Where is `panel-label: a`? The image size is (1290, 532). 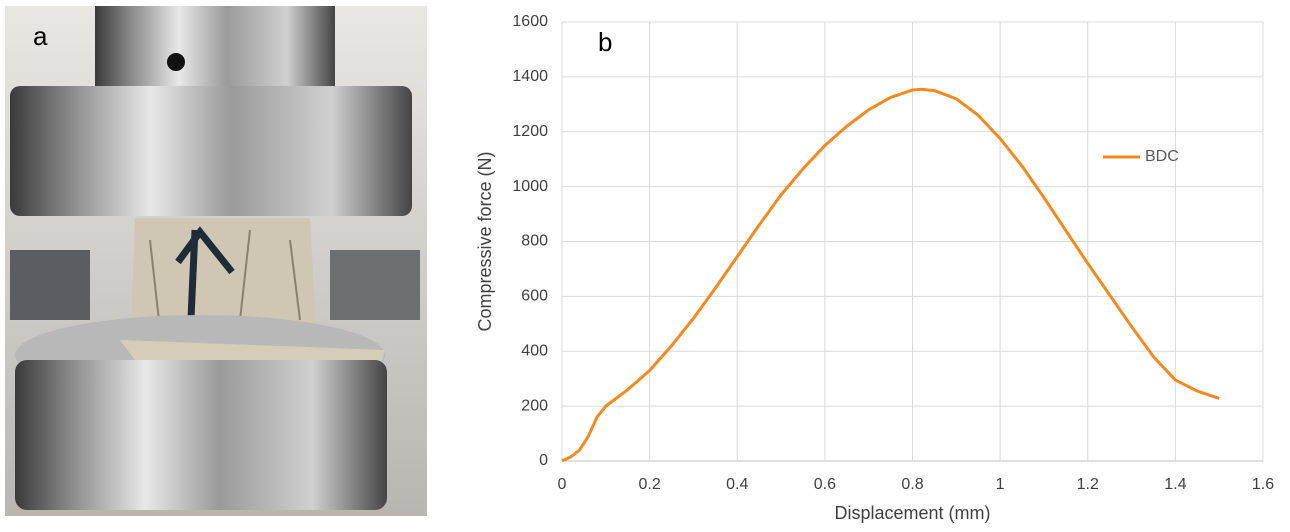 panel-label: a is located at coordinates (40, 36).